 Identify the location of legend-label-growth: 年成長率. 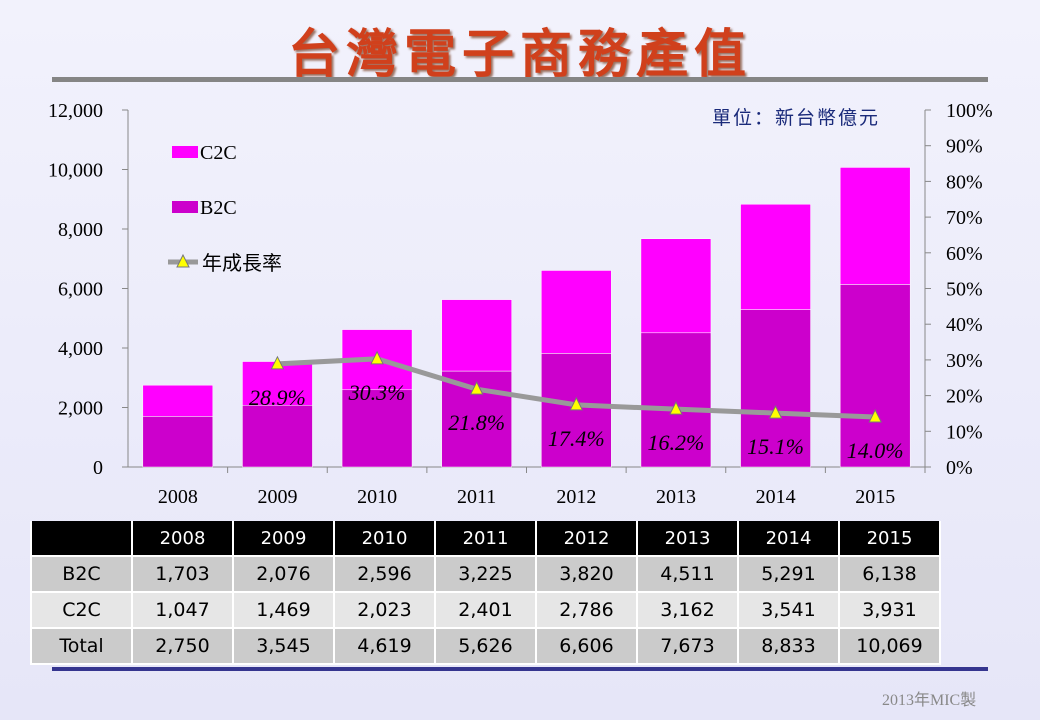
(242, 263).